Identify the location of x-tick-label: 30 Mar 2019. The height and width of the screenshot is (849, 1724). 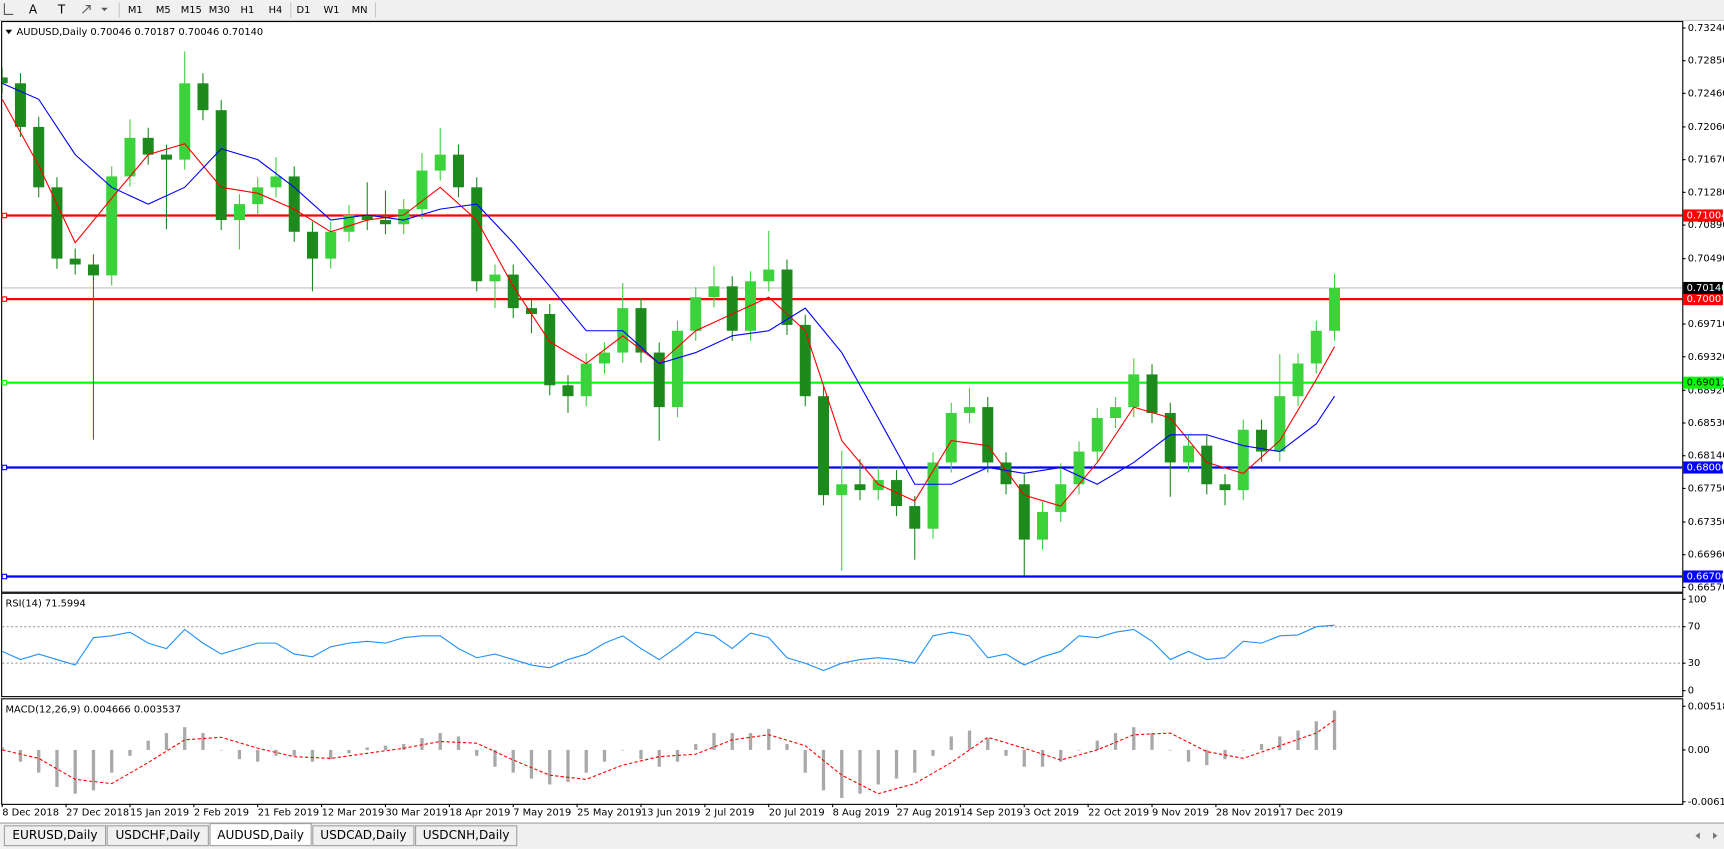
(416, 813).